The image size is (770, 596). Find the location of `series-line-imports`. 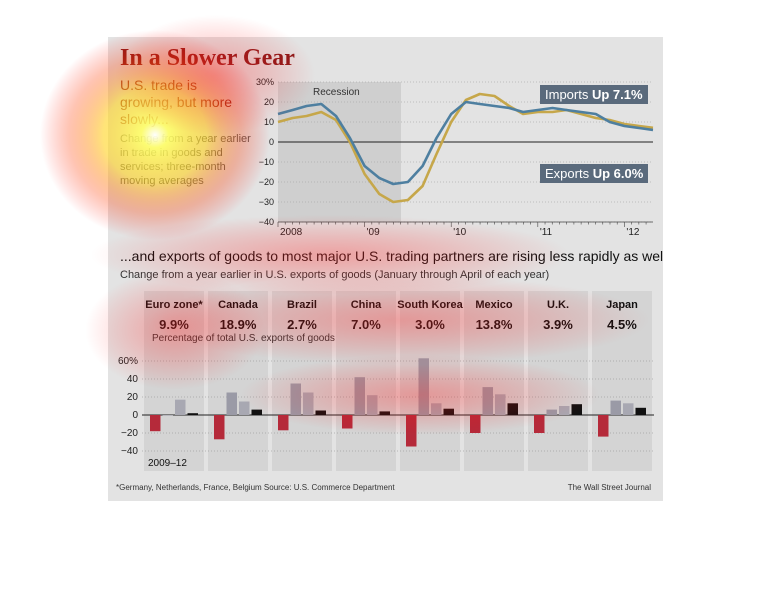

series-line-imports is located at coordinates (465, 148).